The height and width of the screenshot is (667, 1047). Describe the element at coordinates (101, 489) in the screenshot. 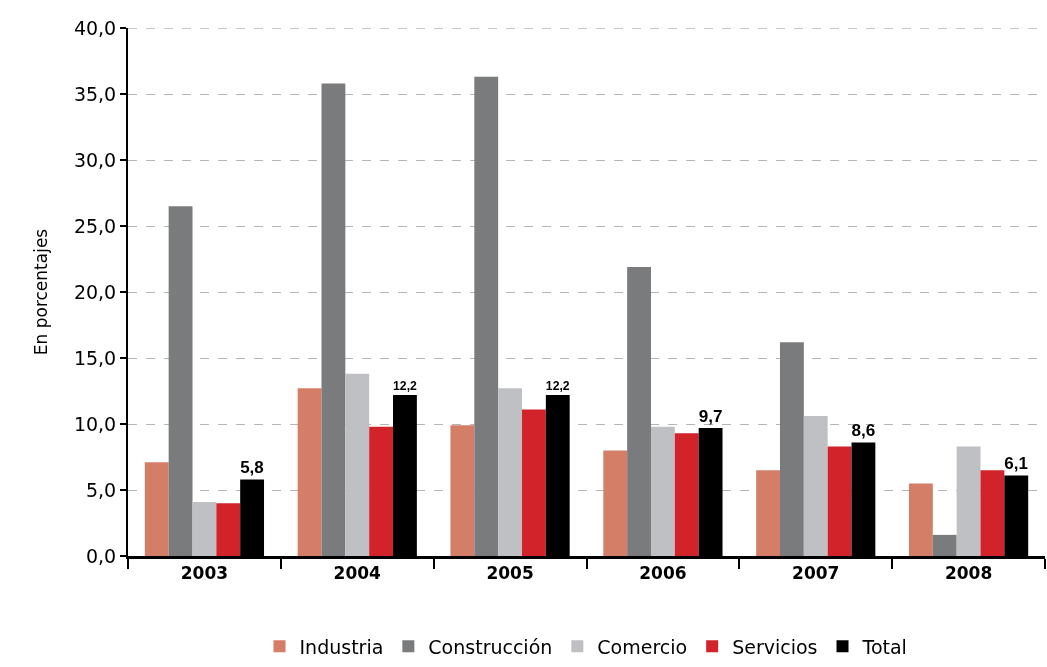

I see `y-tick-label: 5,0` at that location.